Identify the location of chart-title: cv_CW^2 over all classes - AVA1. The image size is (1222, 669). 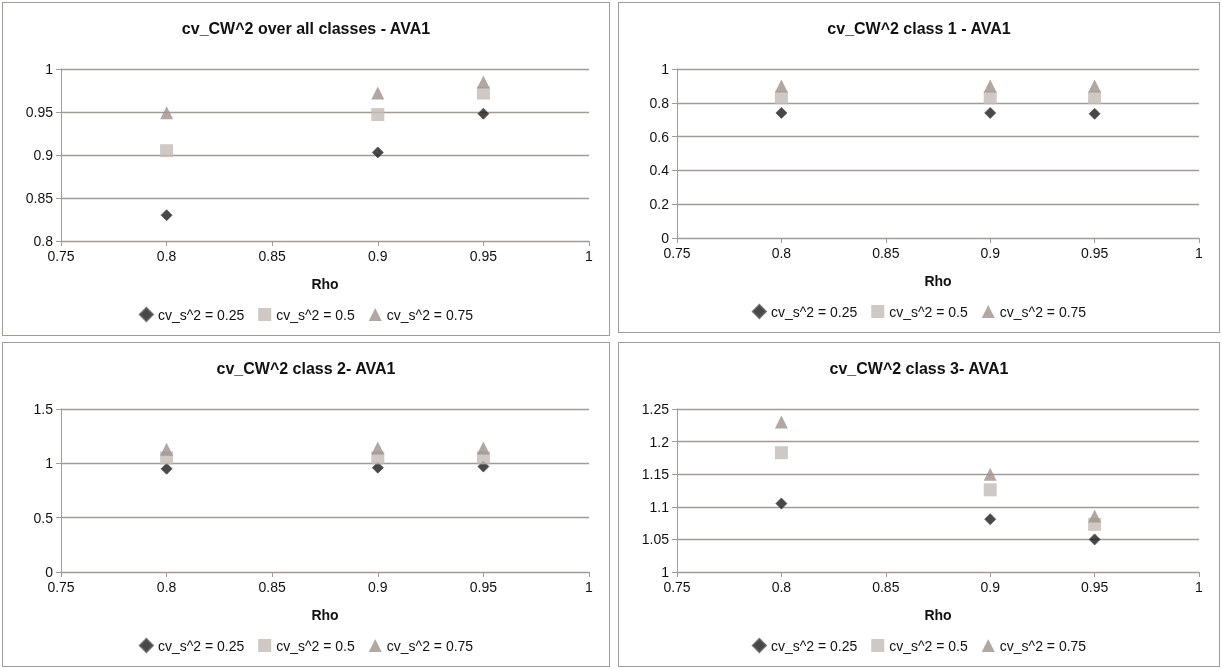
(306, 28).